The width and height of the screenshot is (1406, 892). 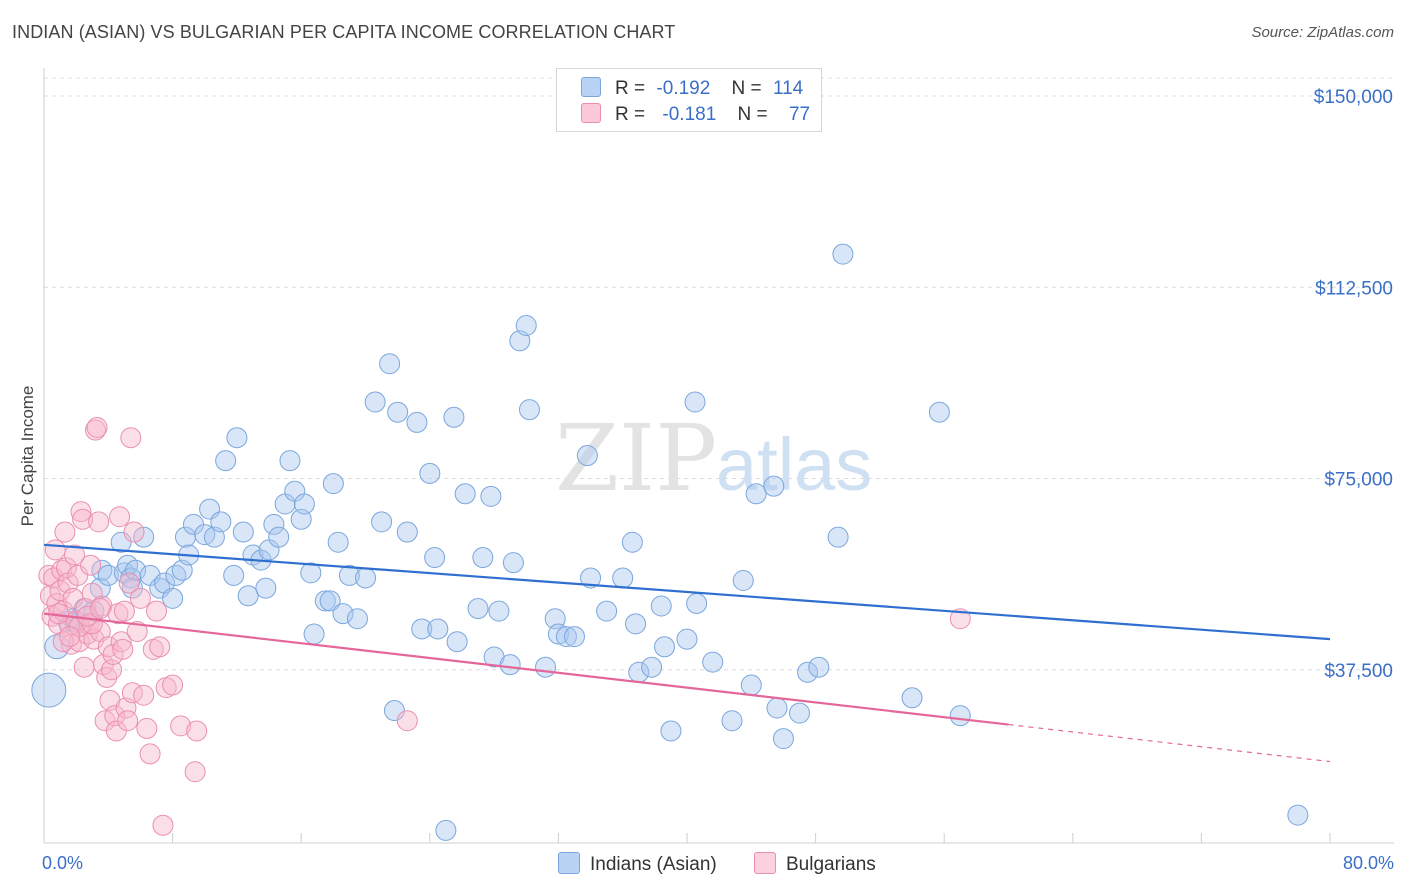 What do you see at coordinates (1353, 97) in the screenshot?
I see `y-tick-label: $150,000` at bounding box center [1353, 97].